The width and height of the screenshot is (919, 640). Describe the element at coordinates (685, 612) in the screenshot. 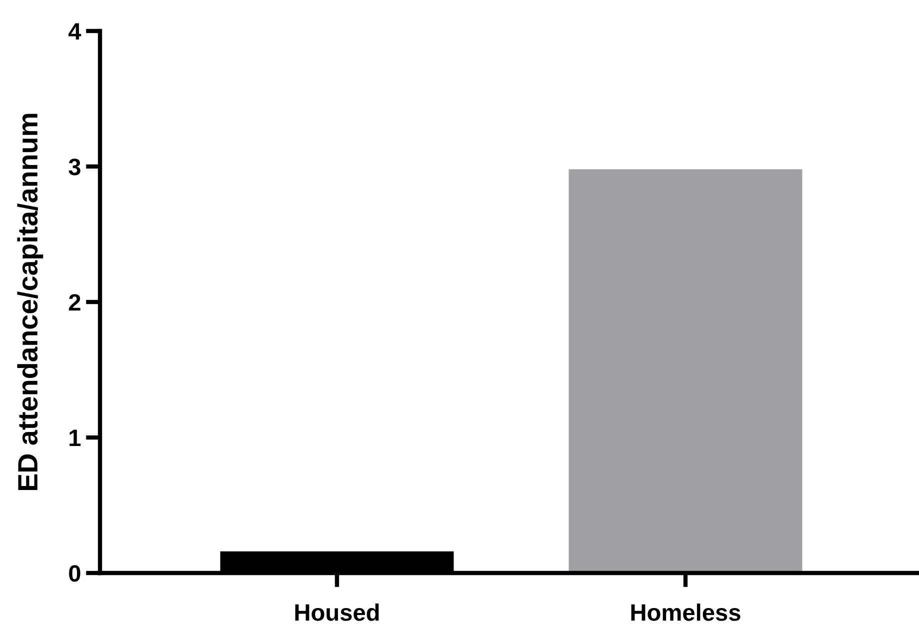

I see `x-tick-label: Homeless` at that location.